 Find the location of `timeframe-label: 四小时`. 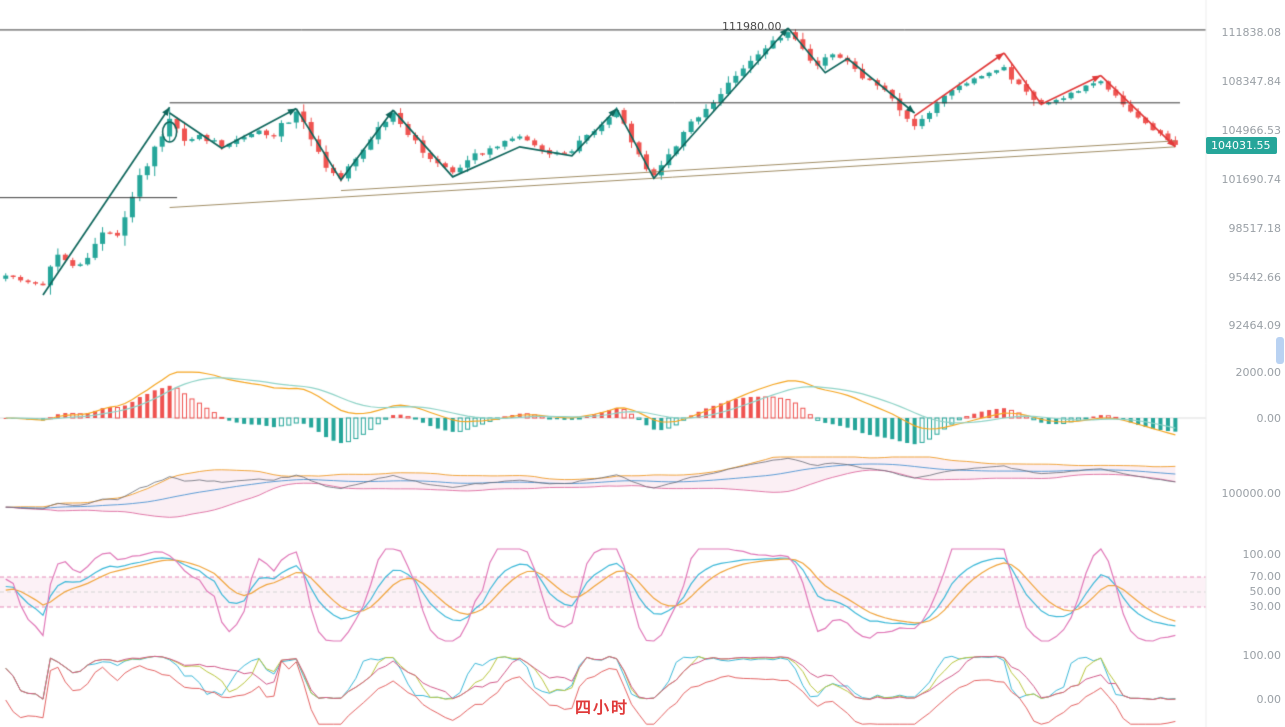

timeframe-label: 四小时 is located at coordinates (602, 707).